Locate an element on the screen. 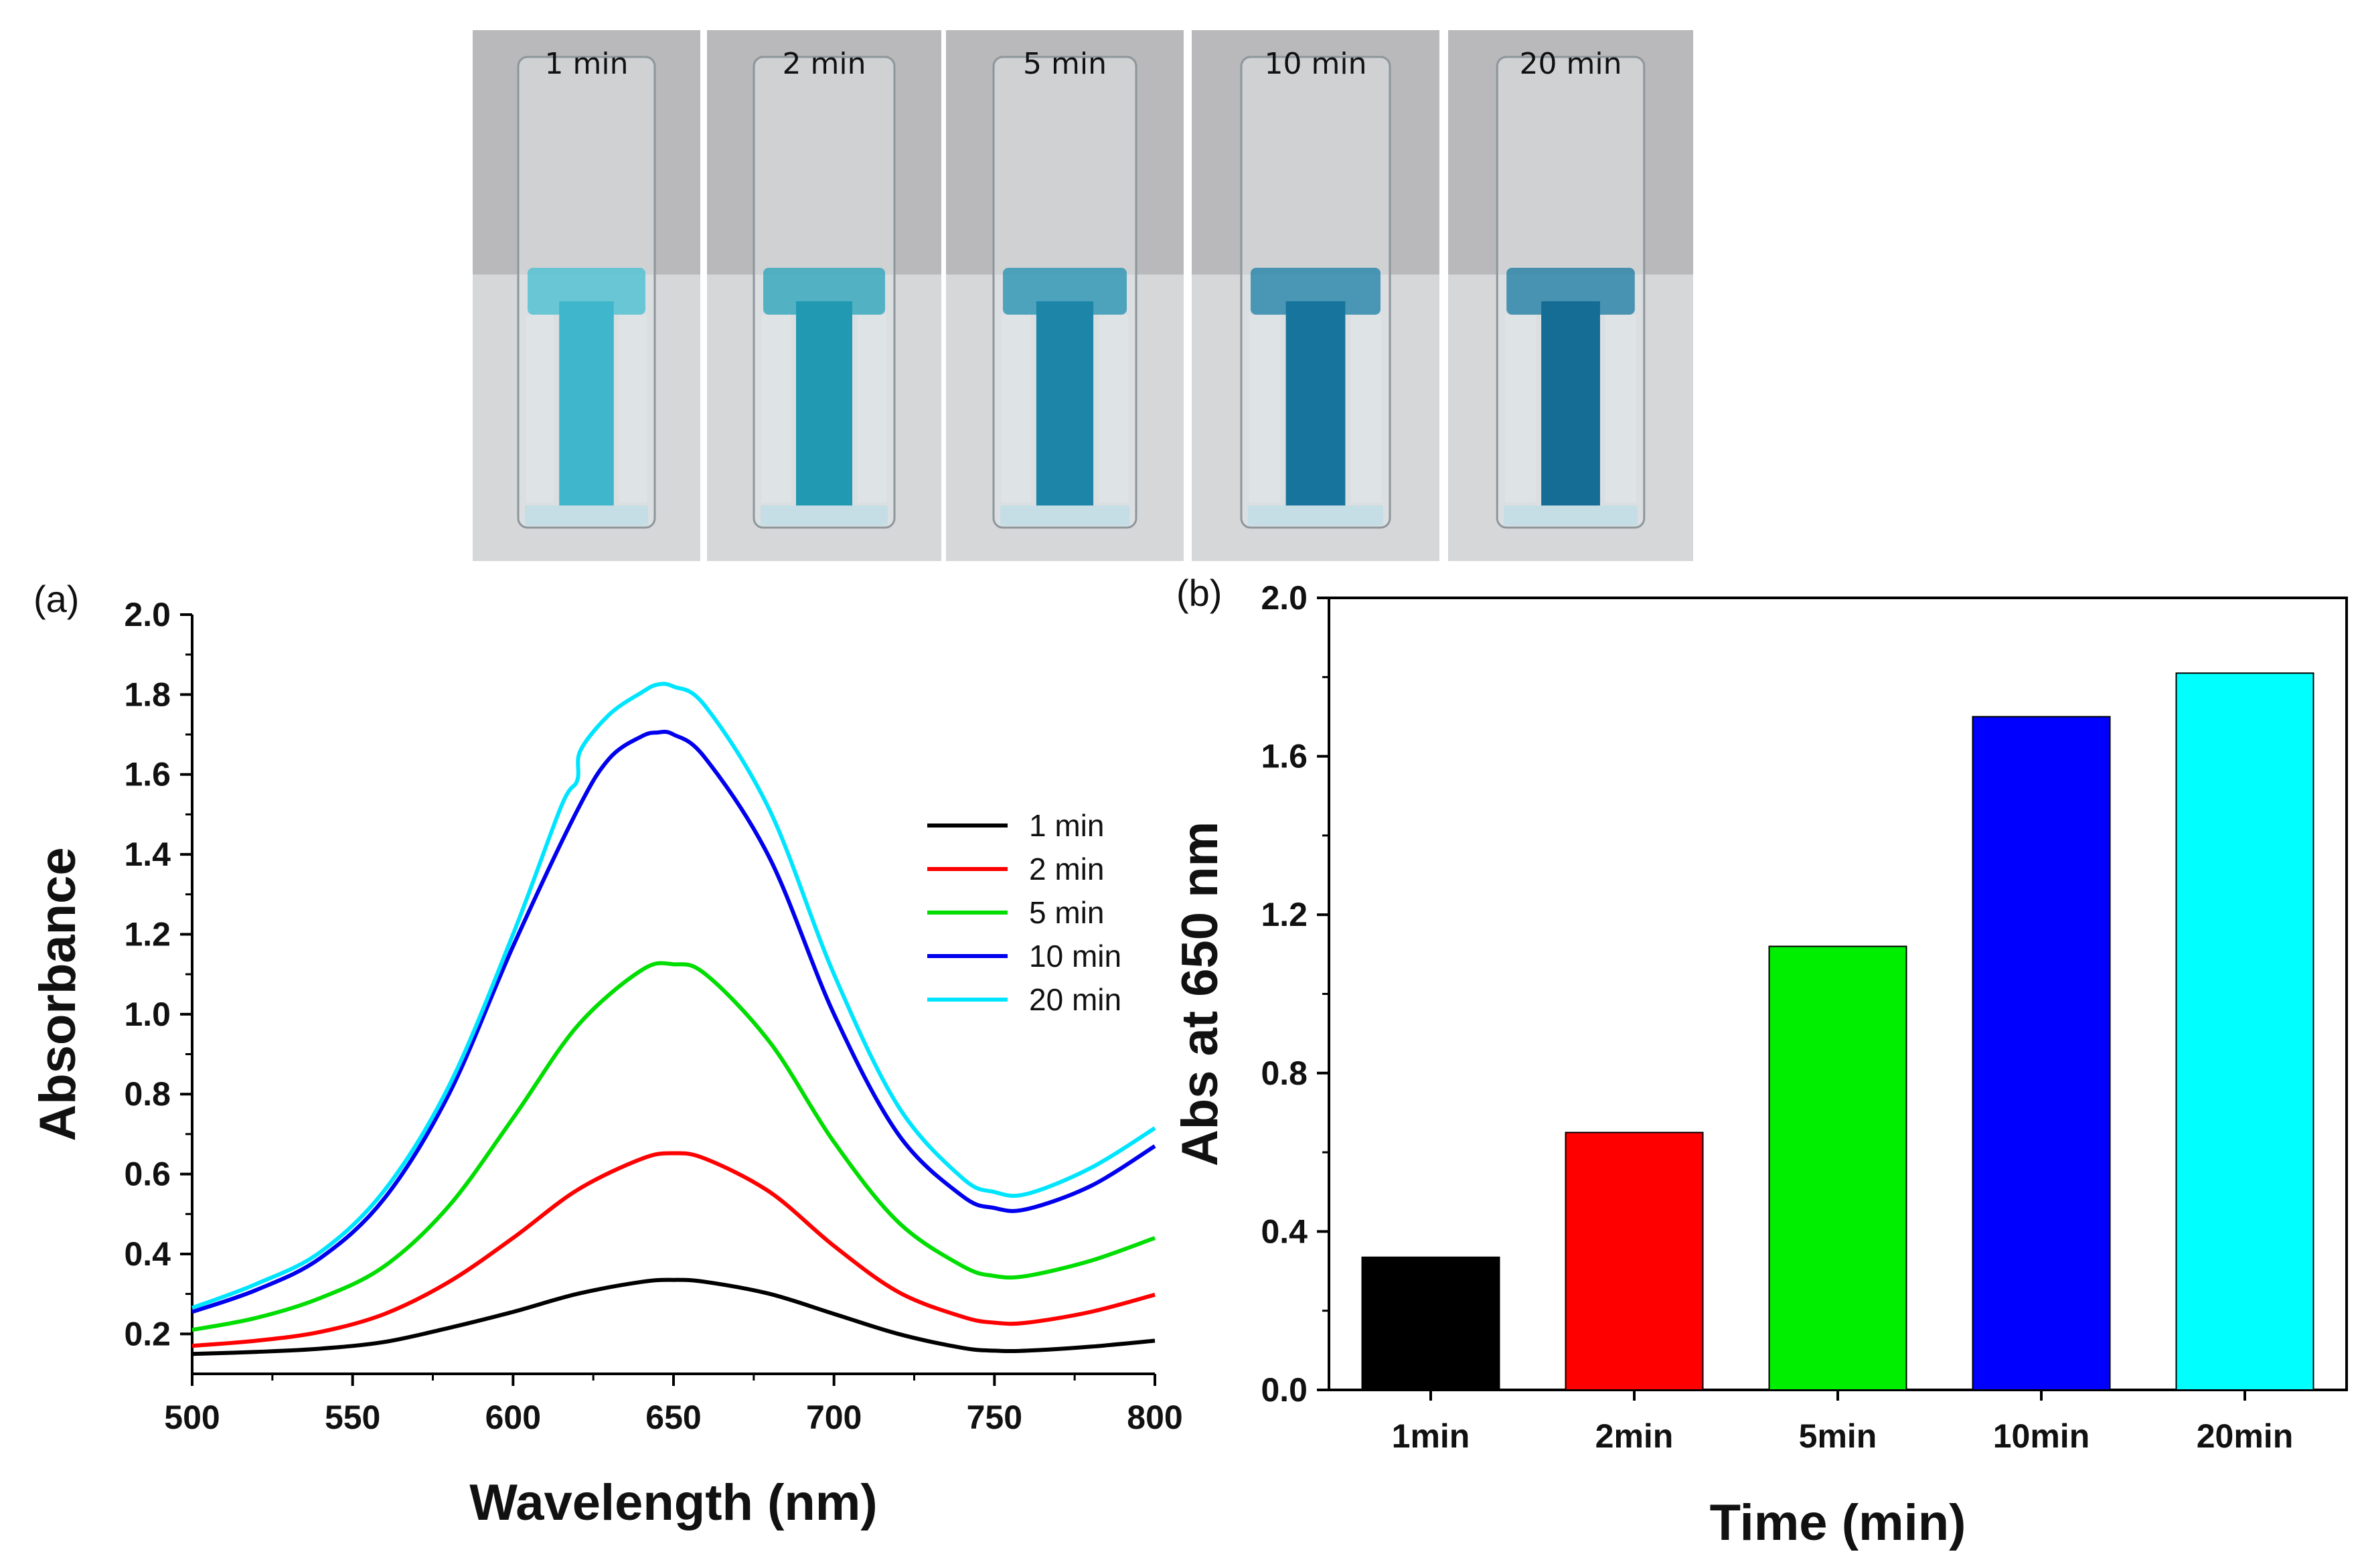  y-tick-label: 1.4 is located at coordinates (147, 854).